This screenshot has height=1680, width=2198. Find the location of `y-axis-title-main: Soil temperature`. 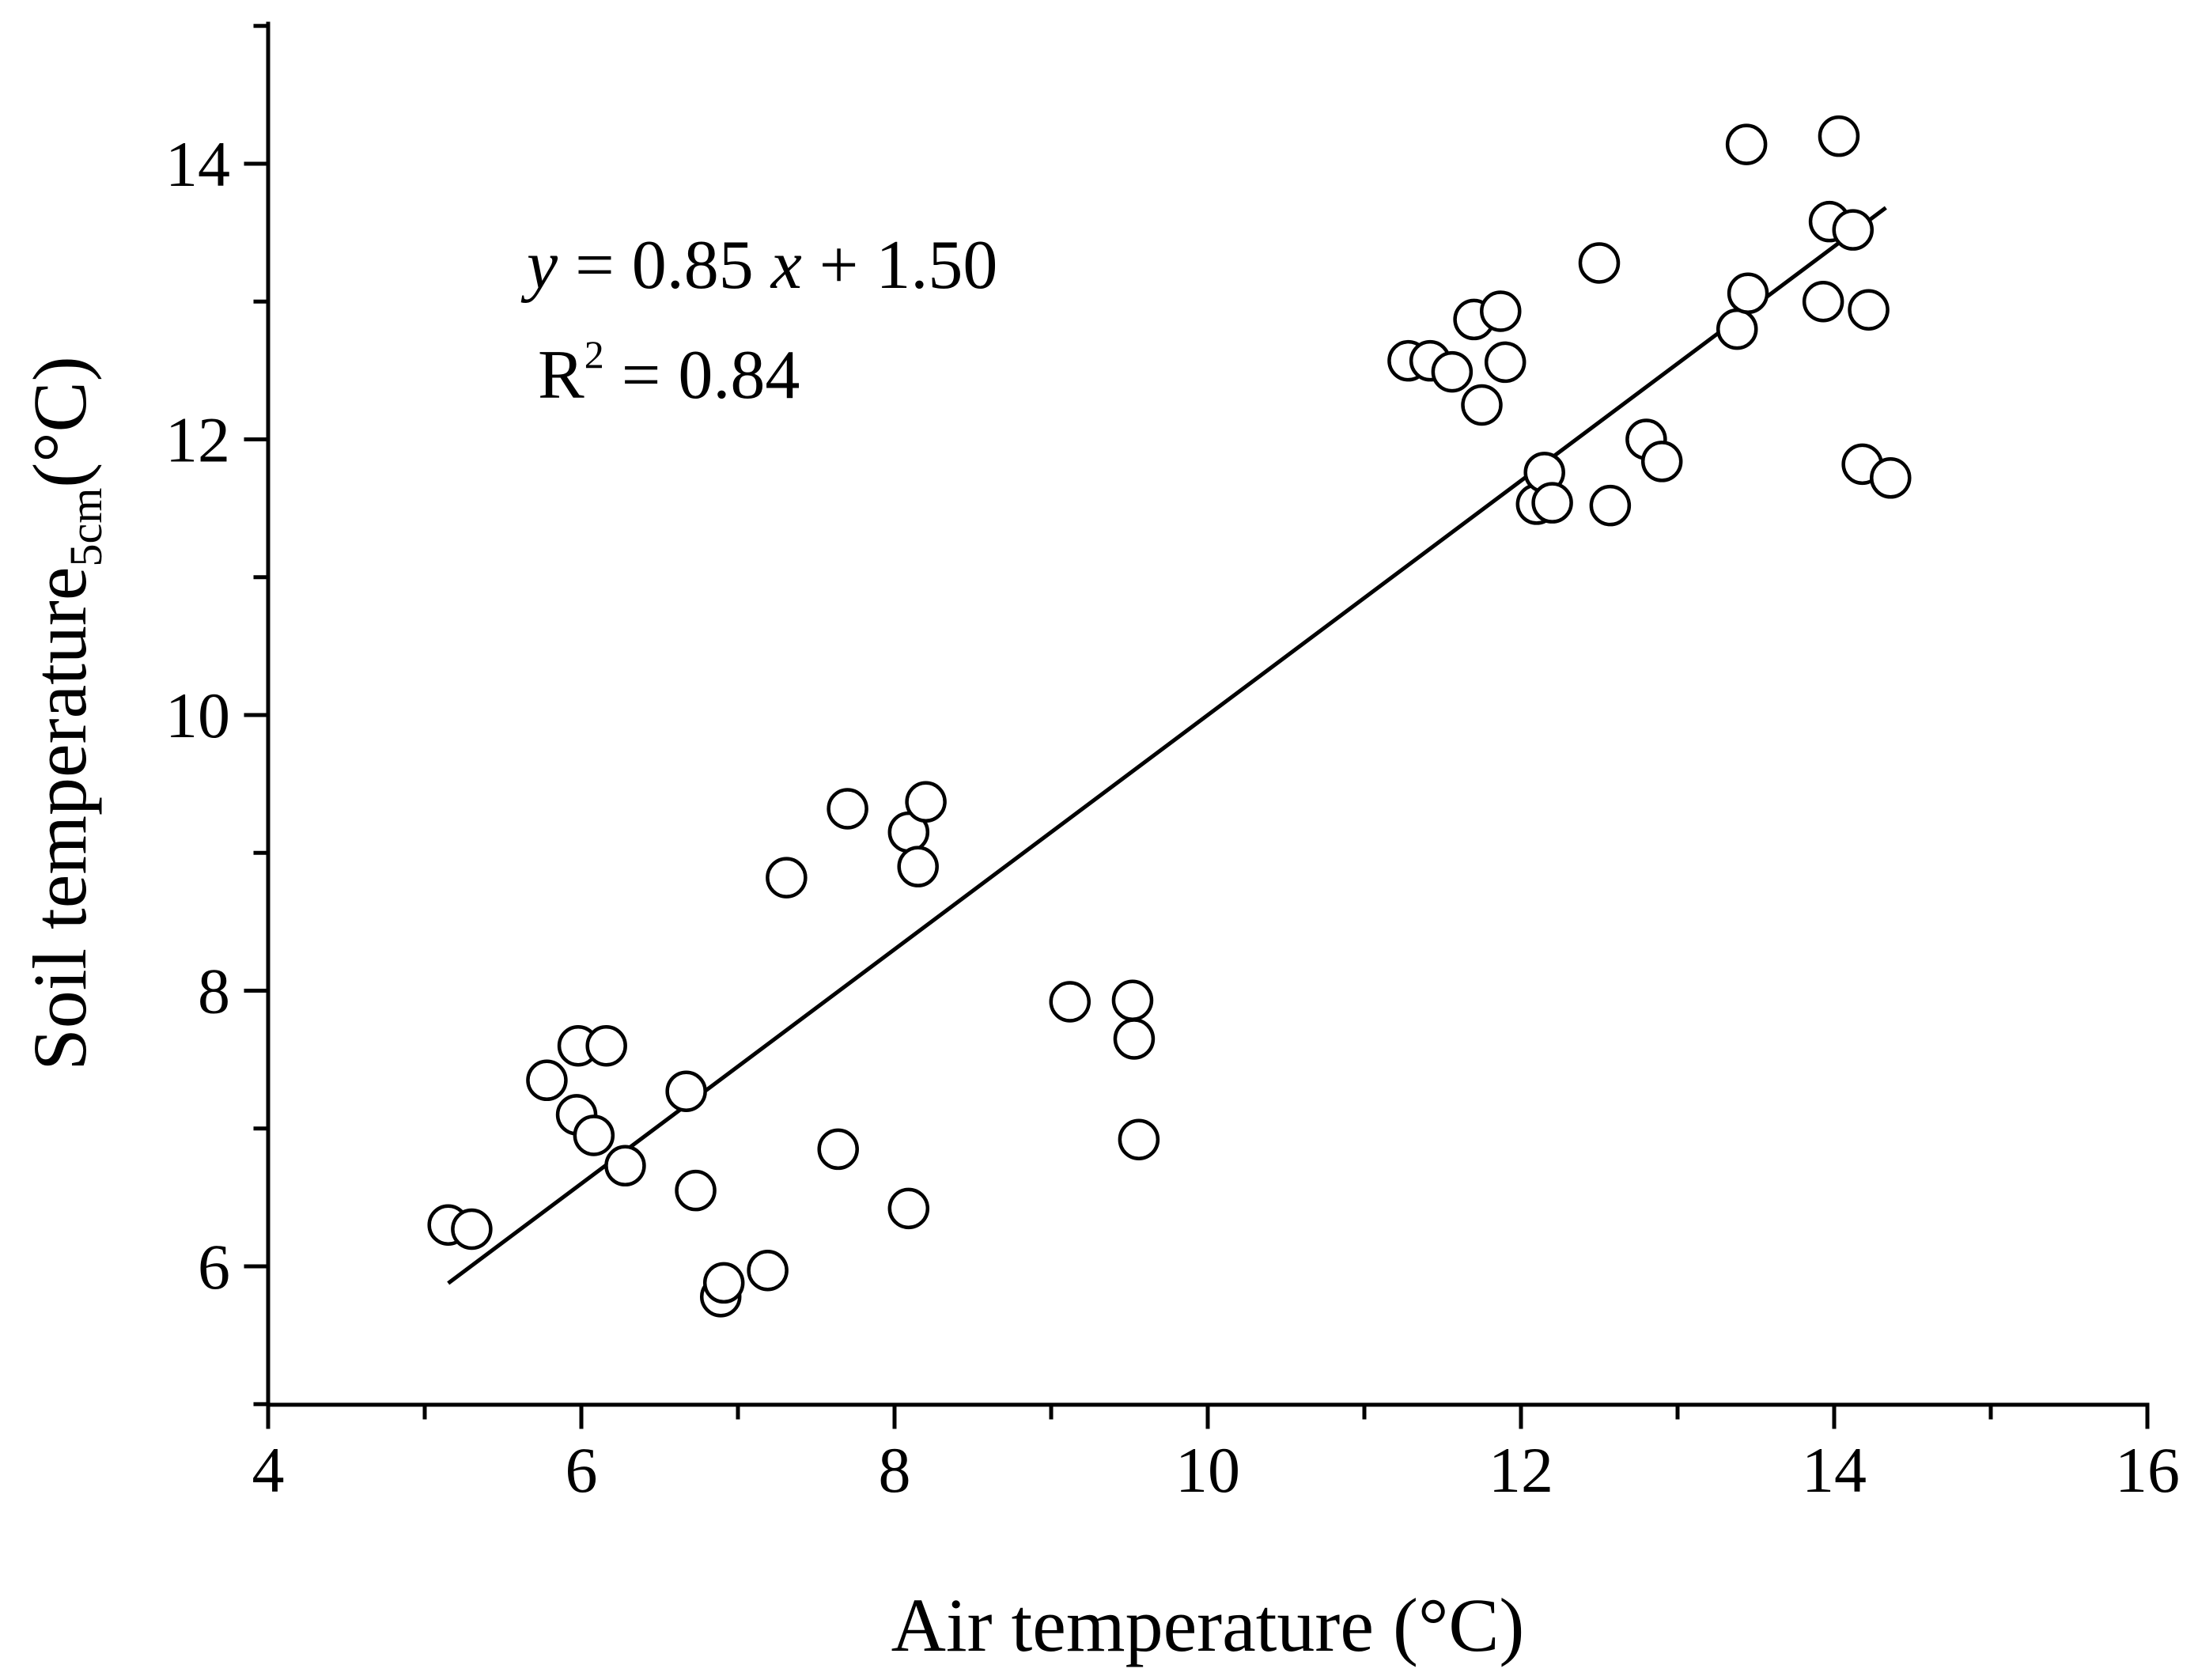

y-axis-title-main: Soil temperature is located at coordinates (59, 819).